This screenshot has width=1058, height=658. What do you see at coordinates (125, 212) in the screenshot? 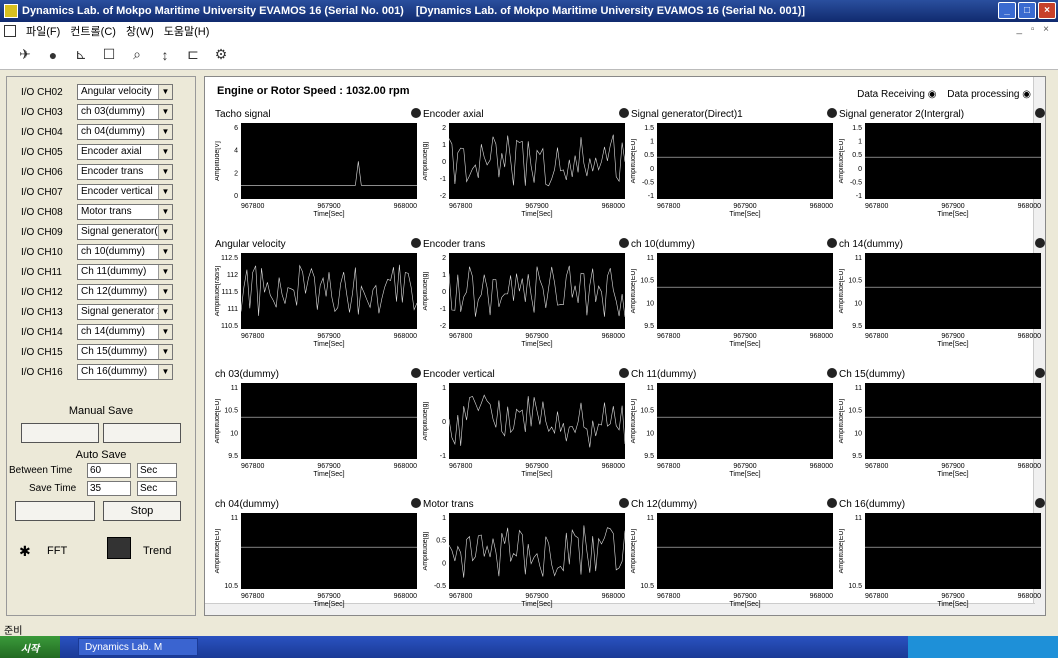
I see `channel-select: Motor trans ▼` at bounding box center [125, 212].